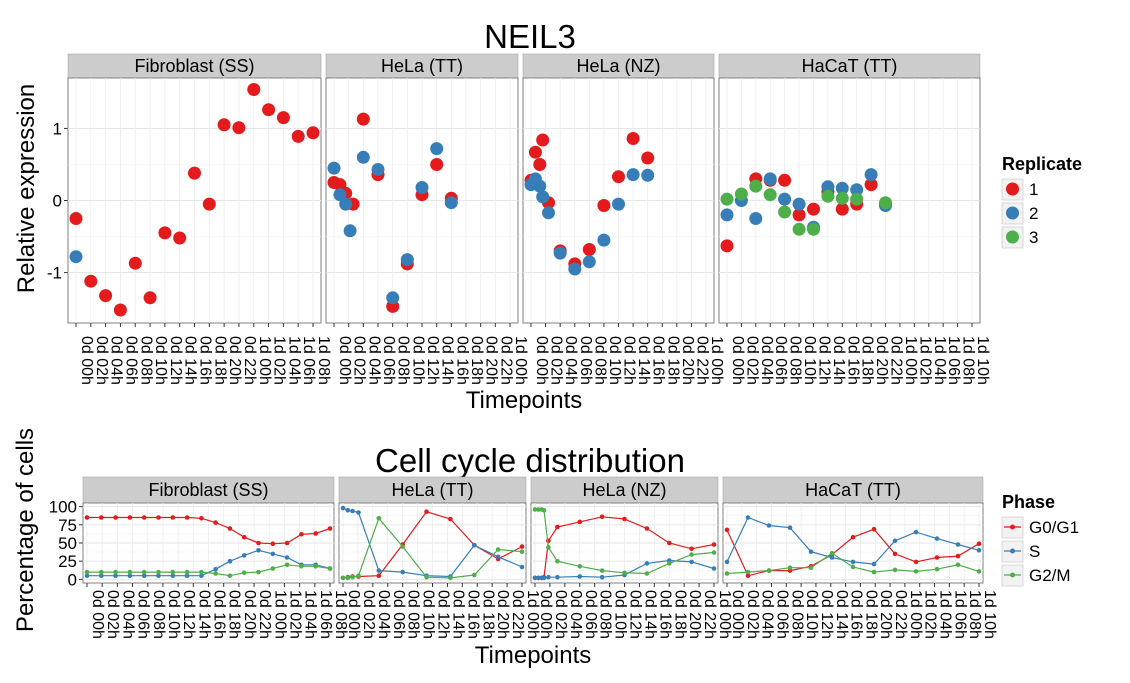  What do you see at coordinates (530, 36) in the screenshot?
I see `chart-title: NEIL3` at bounding box center [530, 36].